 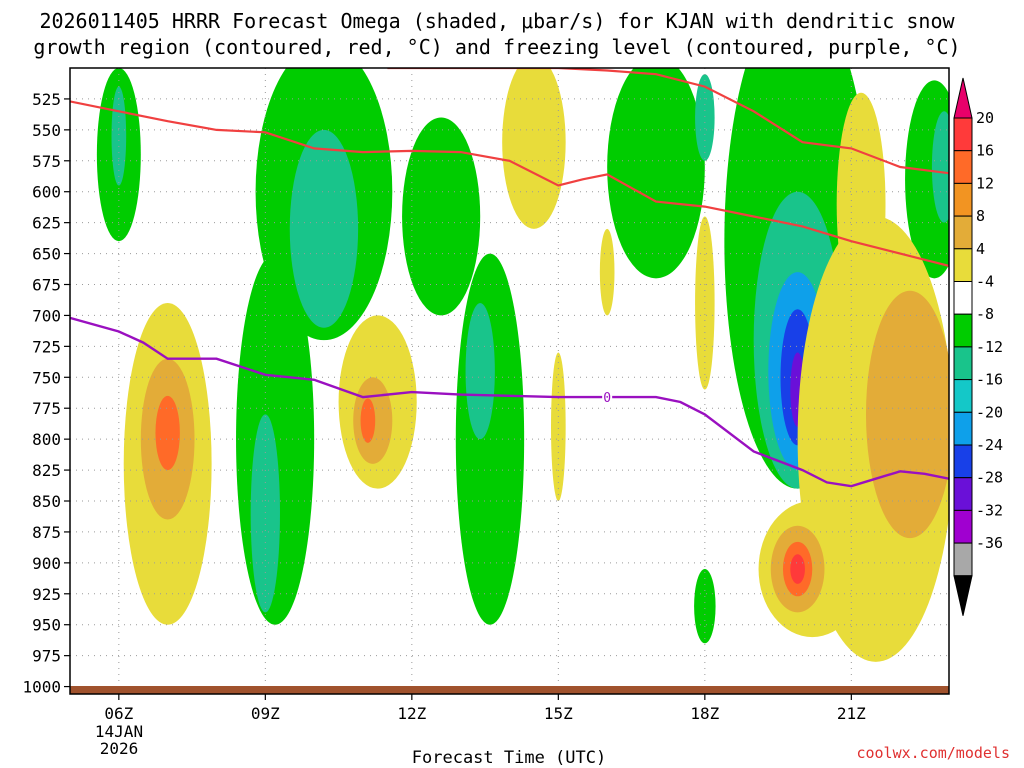 I want to click on y-tick-label-525: 525, so click(x=46, y=99).